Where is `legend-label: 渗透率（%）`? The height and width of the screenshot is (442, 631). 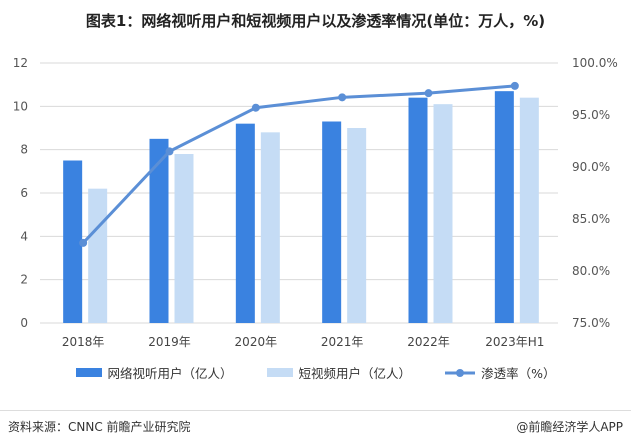
legend-label: 渗透率（%） is located at coordinates (518, 373).